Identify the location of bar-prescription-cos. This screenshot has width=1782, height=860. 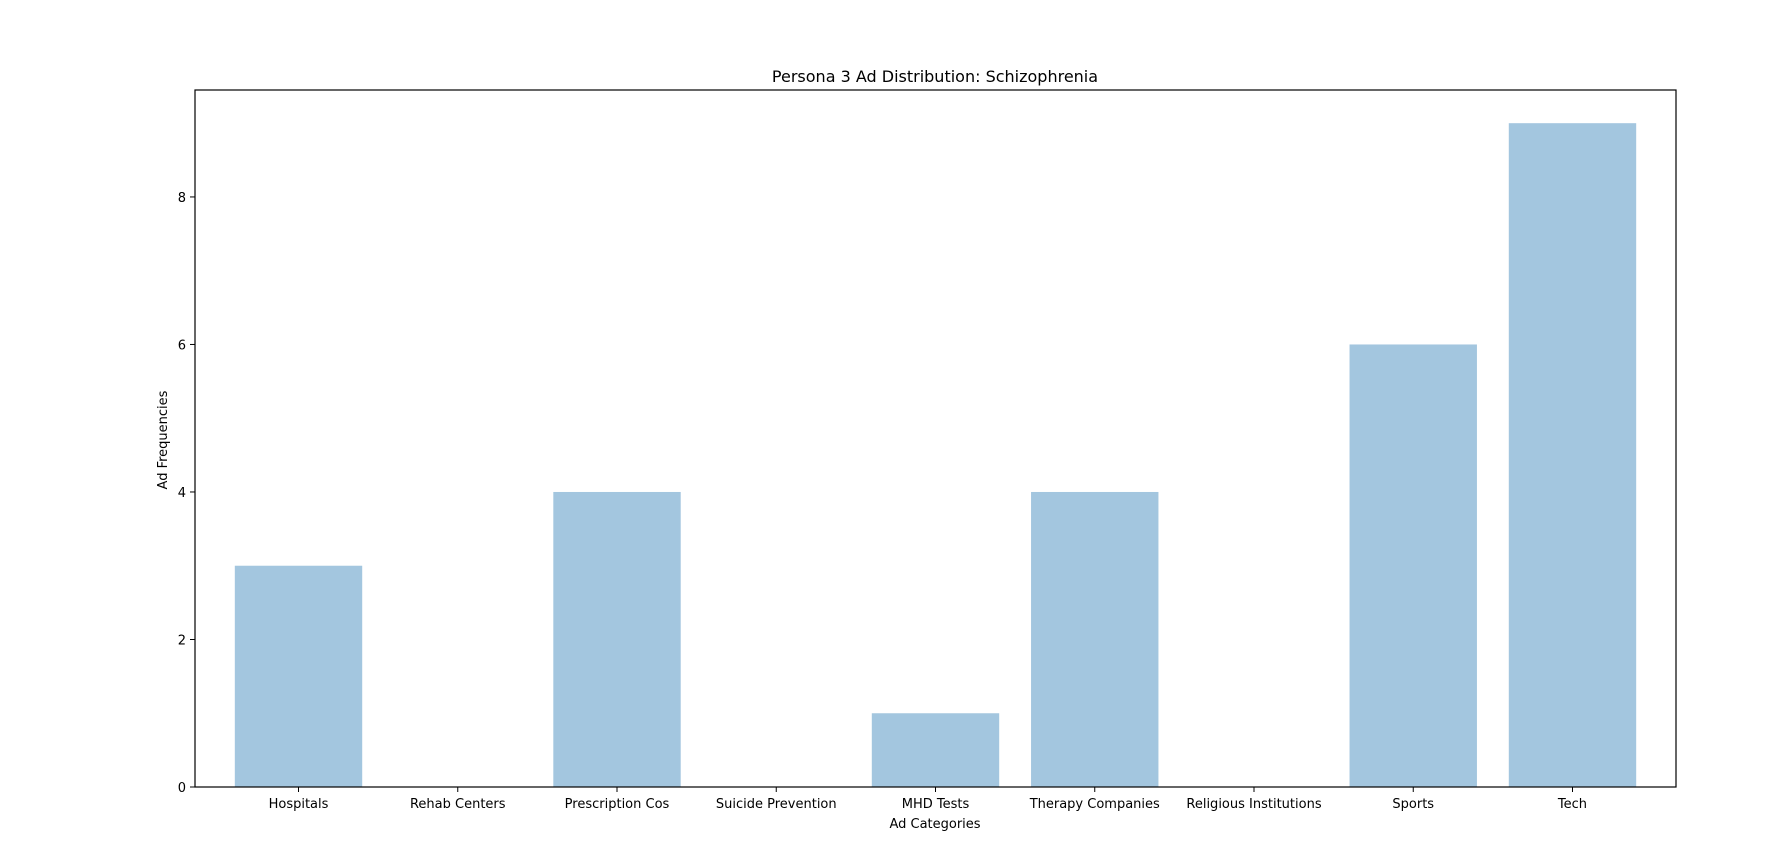
(617, 639).